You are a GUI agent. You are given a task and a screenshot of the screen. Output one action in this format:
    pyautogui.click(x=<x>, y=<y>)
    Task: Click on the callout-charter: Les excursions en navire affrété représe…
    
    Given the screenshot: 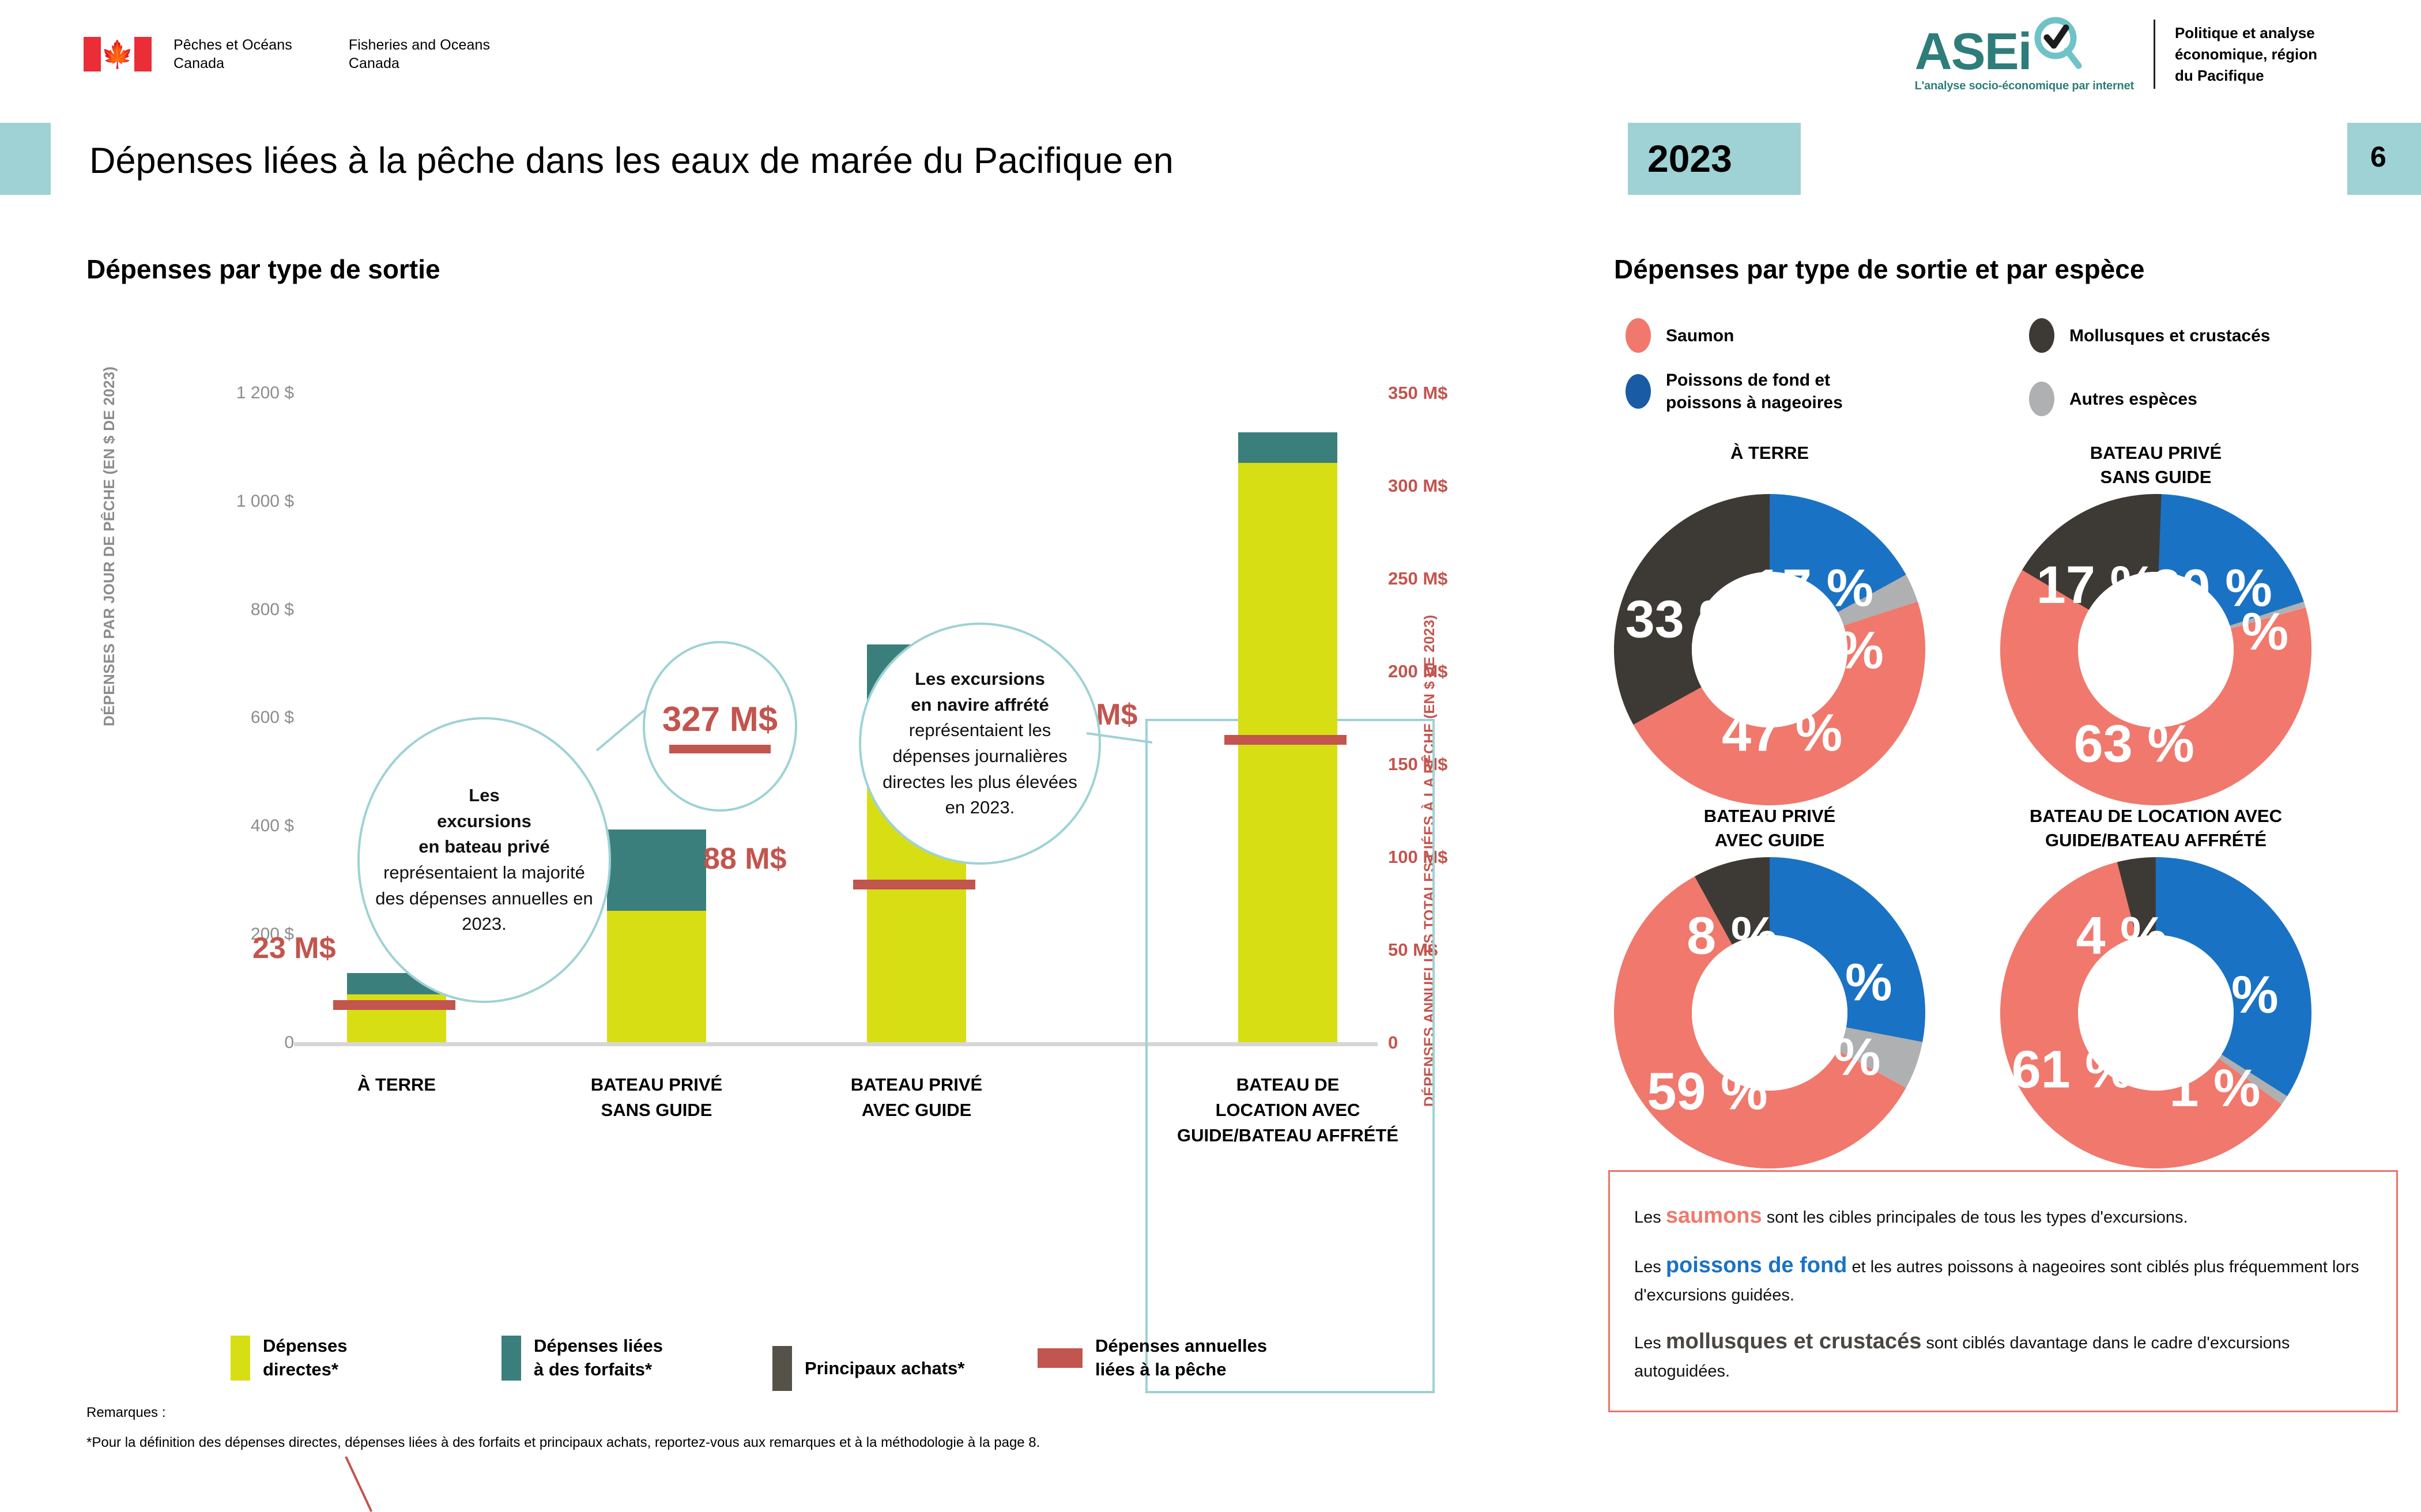 What is the action you would take?
    pyautogui.click(x=980, y=744)
    